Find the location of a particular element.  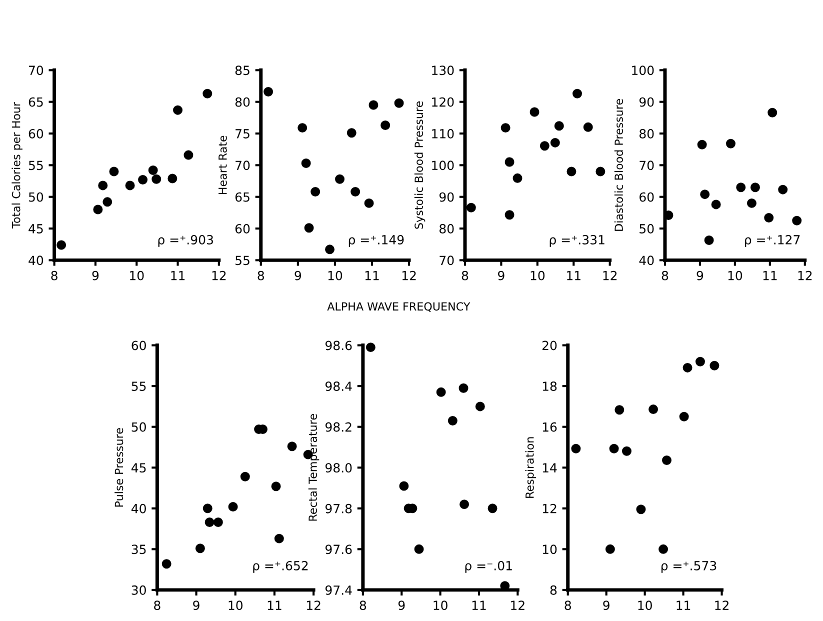

y-tick-label: 16 is located at coordinates (549, 427).